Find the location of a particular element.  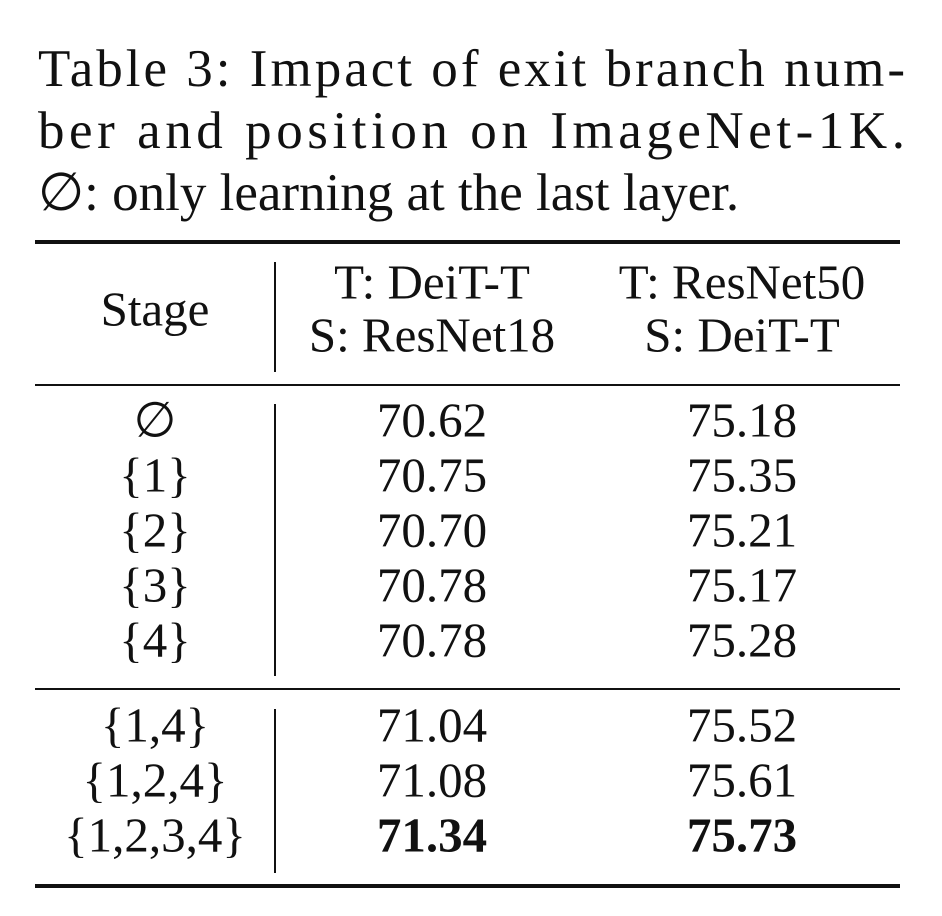

caption-line: ber and position on ImageNet-1K. is located at coordinates (471, 131).